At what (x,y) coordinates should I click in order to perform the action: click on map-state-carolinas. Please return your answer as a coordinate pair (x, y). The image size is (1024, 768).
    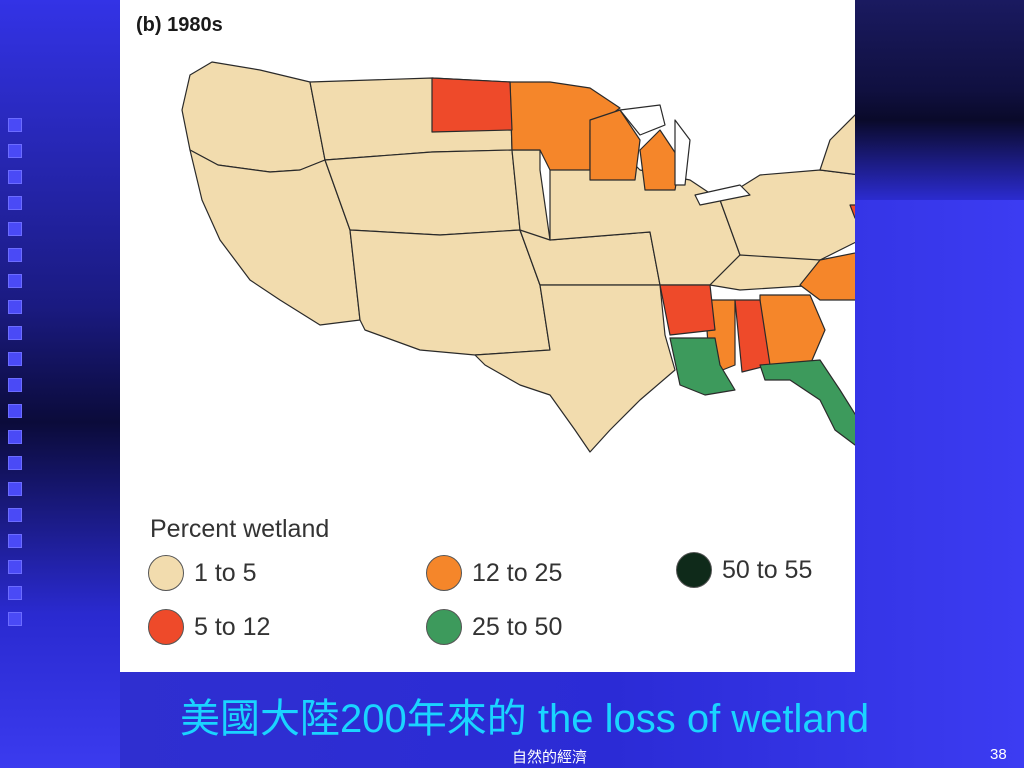
    Looking at the image, I should click on (827, 276).